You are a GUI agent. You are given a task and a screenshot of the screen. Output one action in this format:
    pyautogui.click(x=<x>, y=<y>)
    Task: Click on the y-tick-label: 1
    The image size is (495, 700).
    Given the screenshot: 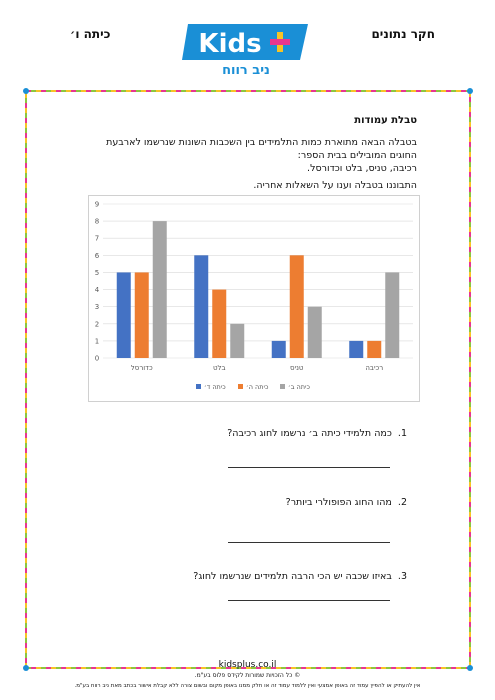 What is the action you would take?
    pyautogui.click(x=97, y=341)
    